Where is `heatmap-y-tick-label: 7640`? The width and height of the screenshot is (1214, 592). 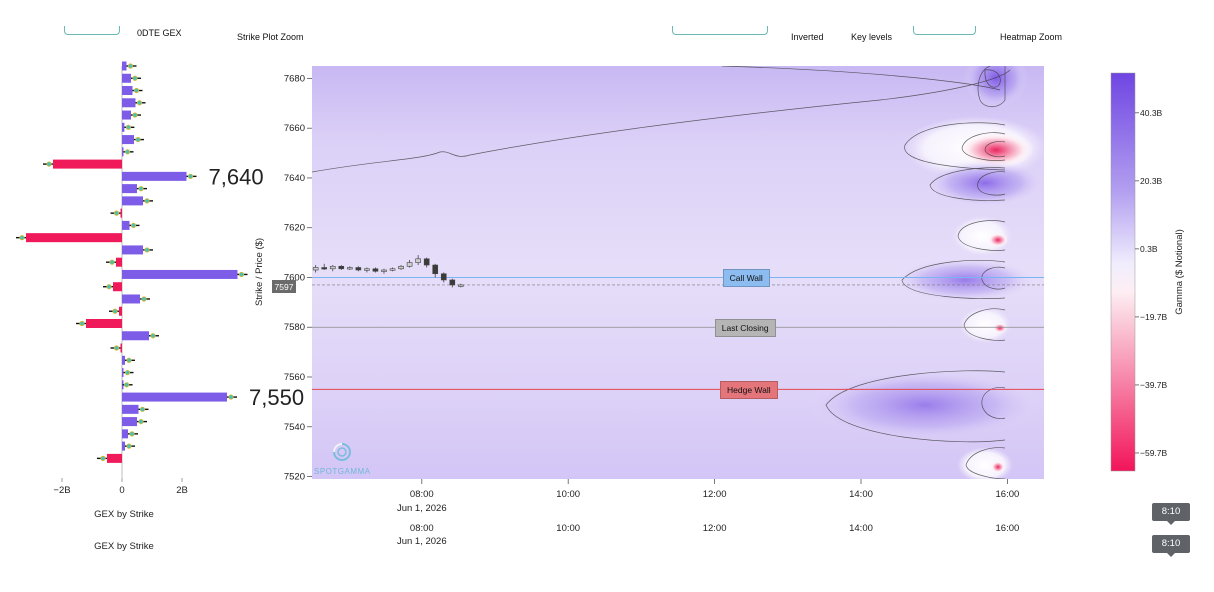 heatmap-y-tick-label: 7640 is located at coordinates (294, 178).